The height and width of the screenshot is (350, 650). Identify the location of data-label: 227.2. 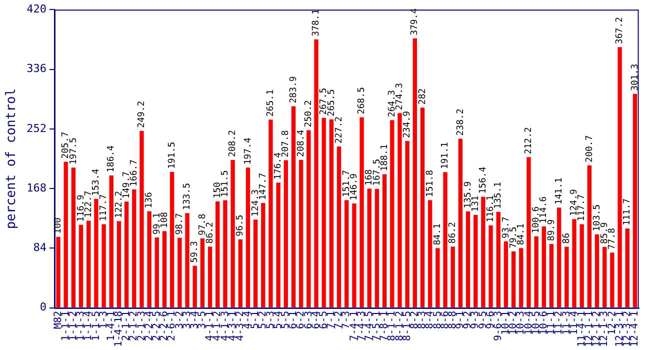
(339, 130).